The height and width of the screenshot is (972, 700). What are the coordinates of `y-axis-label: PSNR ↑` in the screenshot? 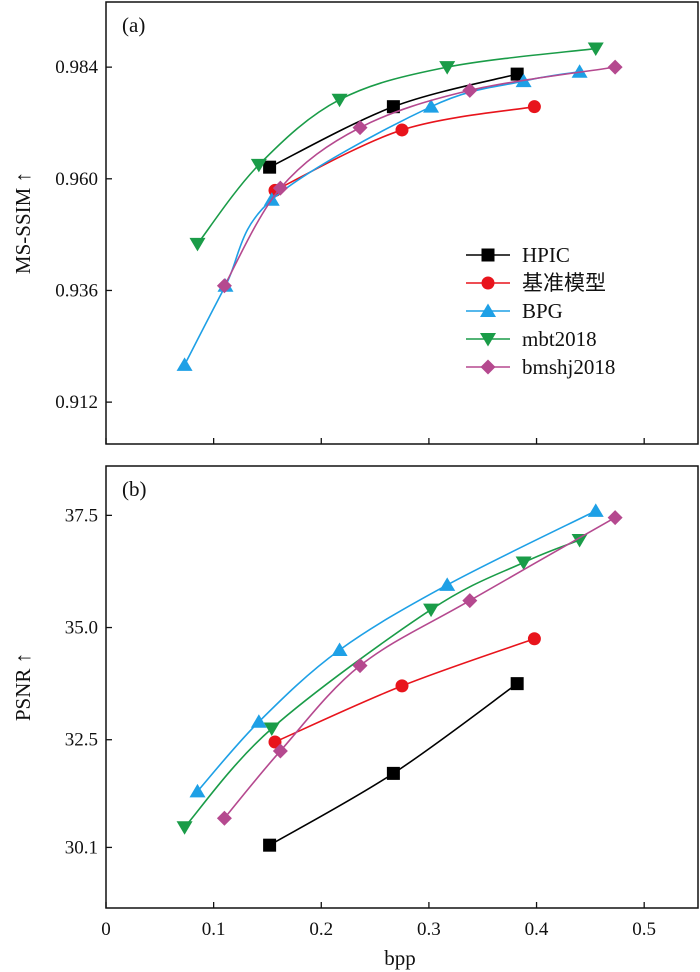 It's located at (23, 687).